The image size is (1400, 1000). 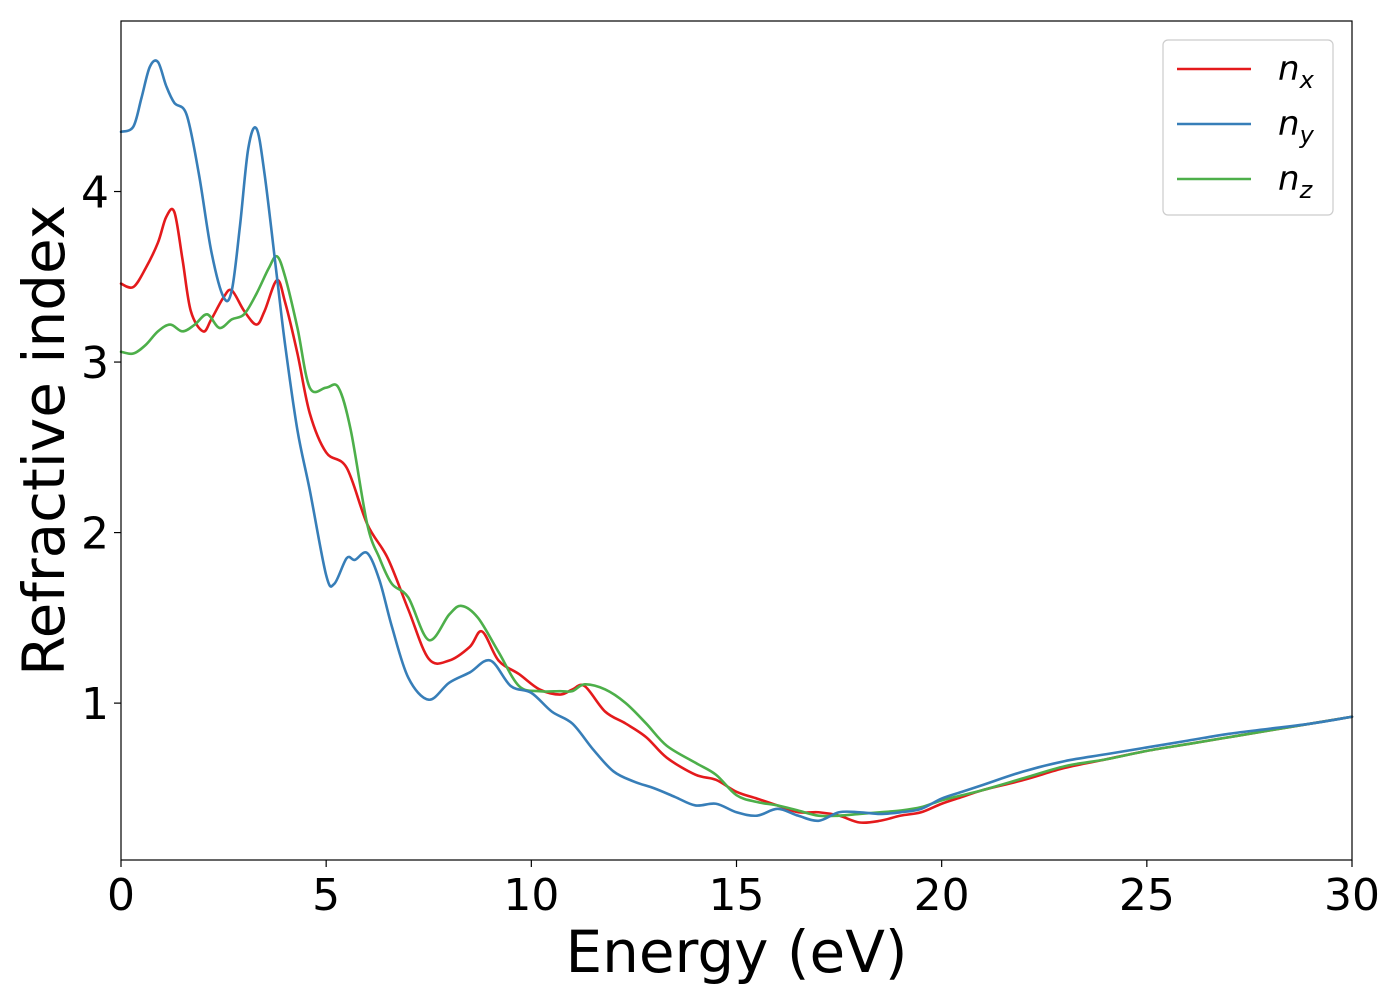 I want to click on legend: nx ny nz, so click(x=1248, y=127).